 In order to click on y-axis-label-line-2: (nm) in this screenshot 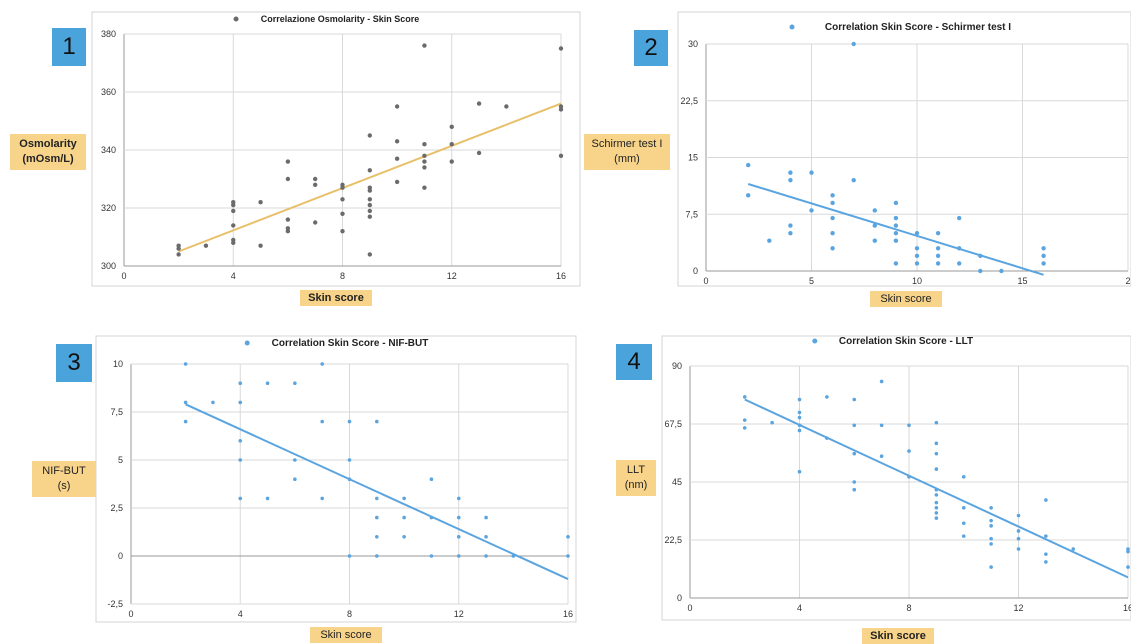, I will do `click(636, 485)`.